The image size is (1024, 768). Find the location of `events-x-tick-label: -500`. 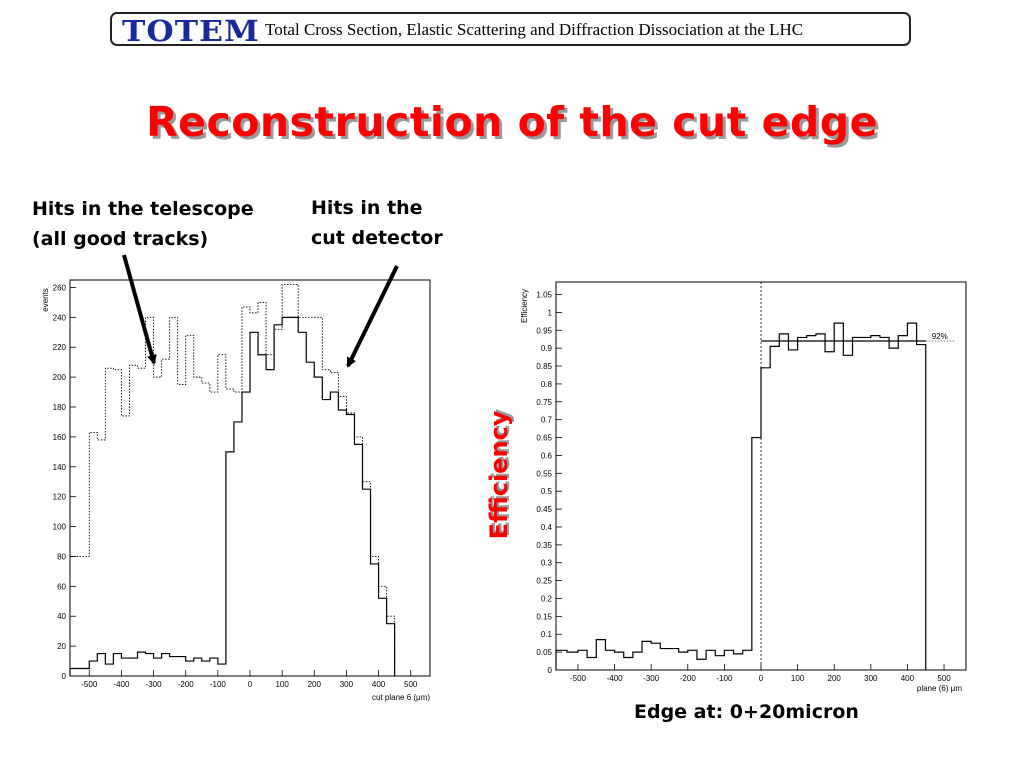

events-x-tick-label: -500 is located at coordinates (89, 684).